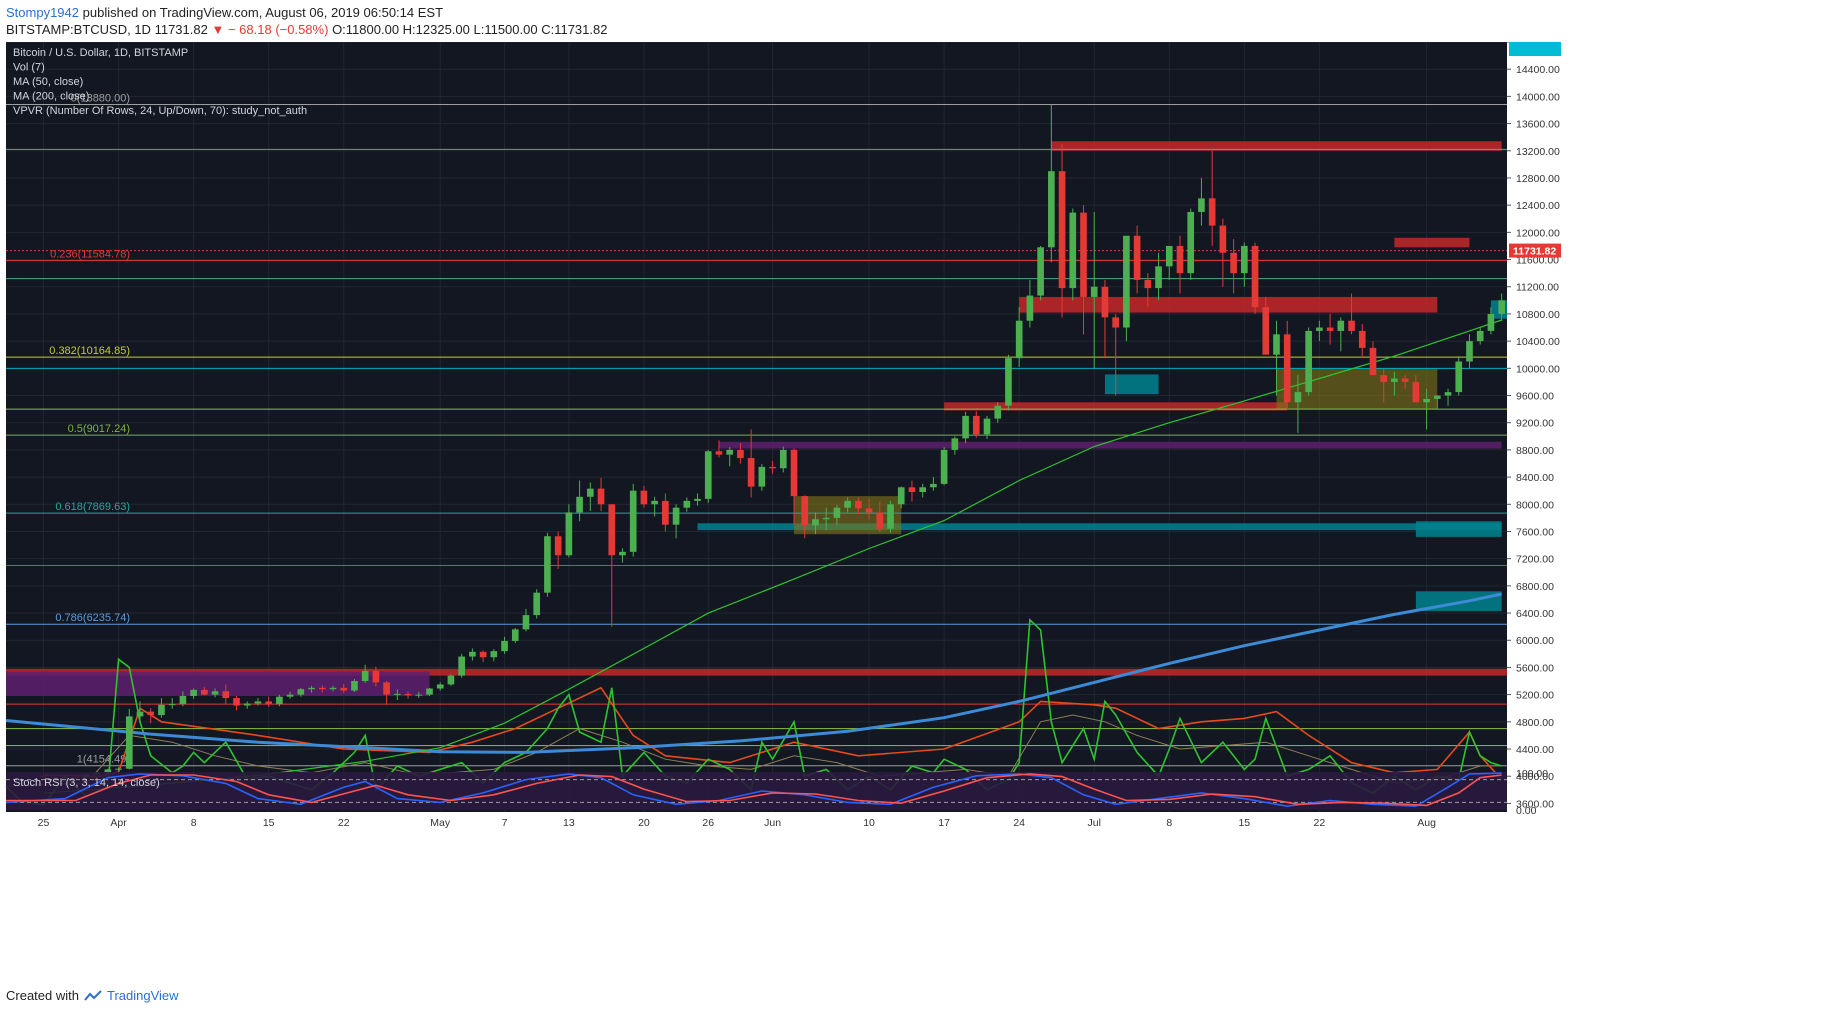 The height and width of the screenshot is (1013, 1840). I want to click on time-tick-label: 20, so click(644, 823).